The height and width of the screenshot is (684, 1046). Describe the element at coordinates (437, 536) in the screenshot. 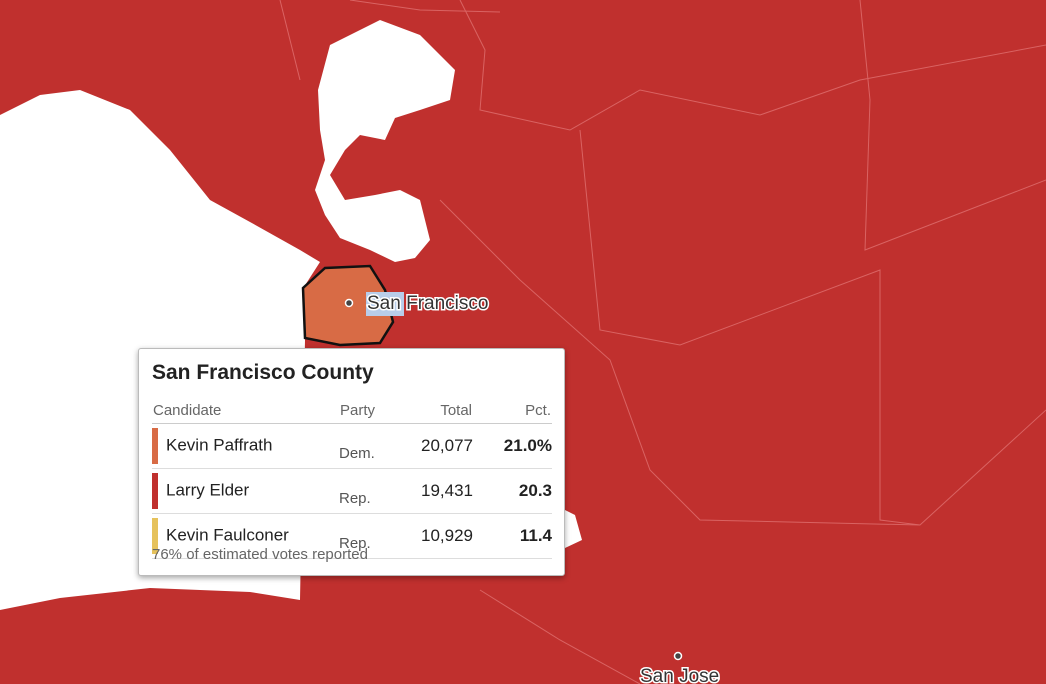

I see `total-votes: 10,929` at that location.